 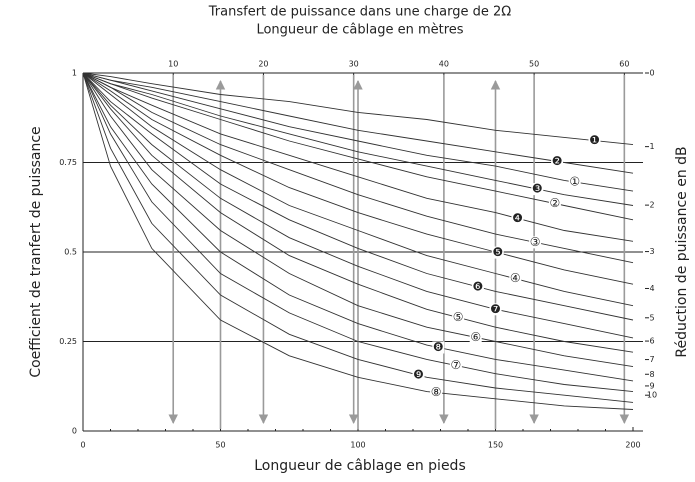 I want to click on x2-tick-label: 30, so click(x=354, y=64).